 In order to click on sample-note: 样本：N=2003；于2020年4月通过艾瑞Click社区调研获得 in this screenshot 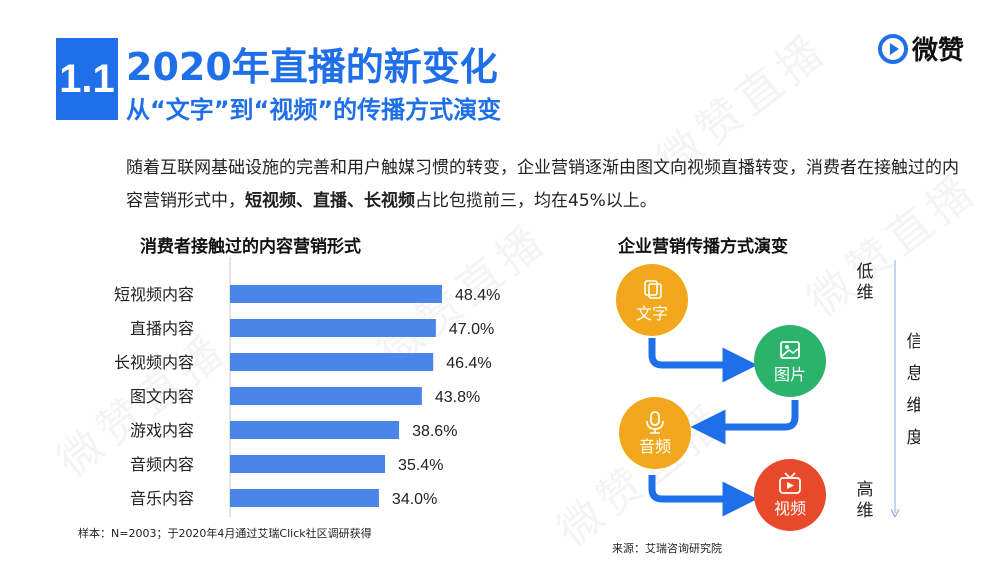, I will do `click(225, 533)`.